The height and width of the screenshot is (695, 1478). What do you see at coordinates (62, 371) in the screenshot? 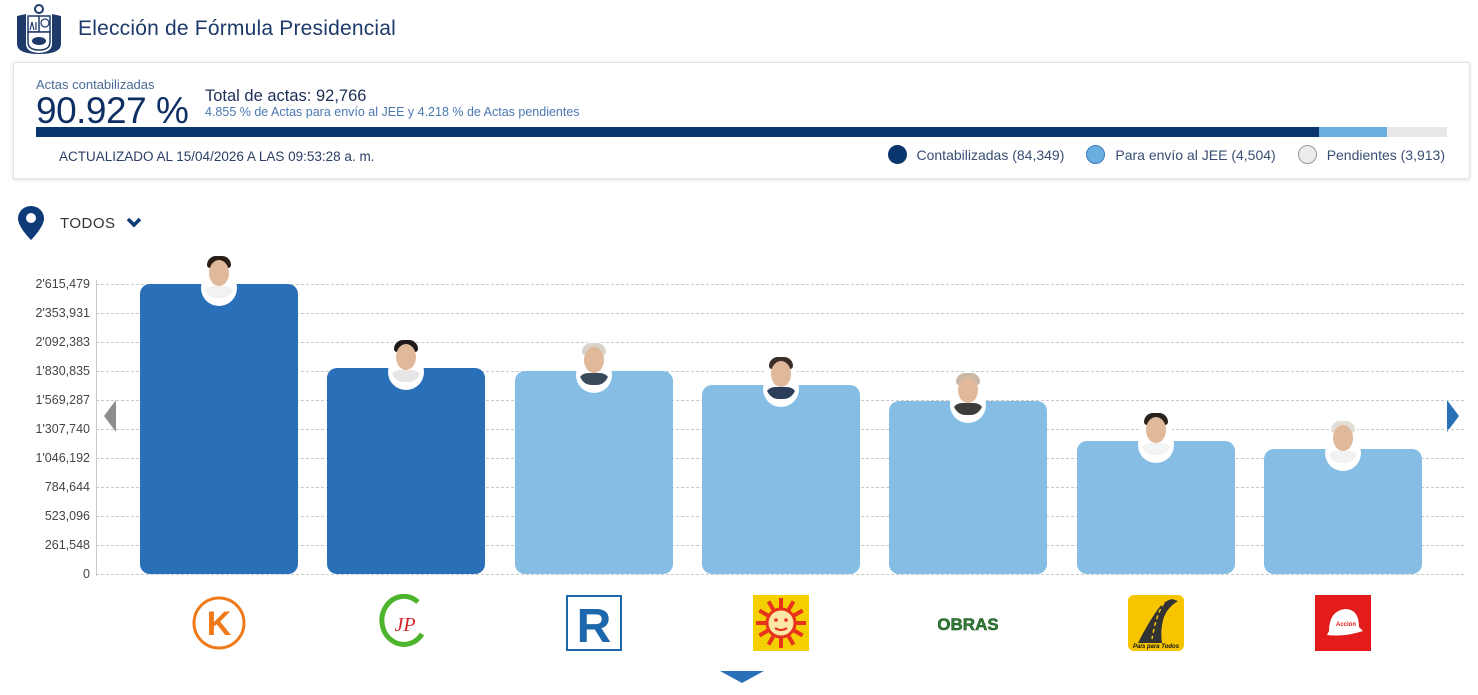
I see `y-tick-label: 1'830,835` at bounding box center [62, 371].